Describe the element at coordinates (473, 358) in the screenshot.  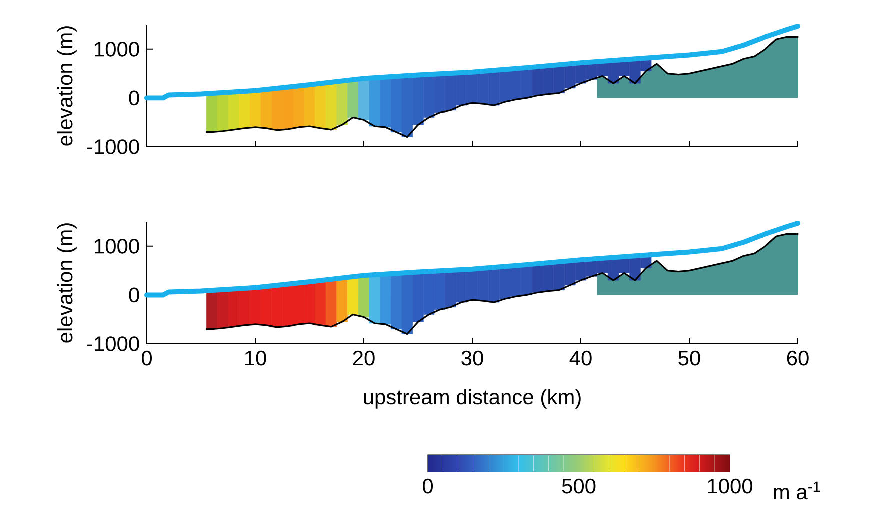
I see `x-tick-label: 30` at that location.